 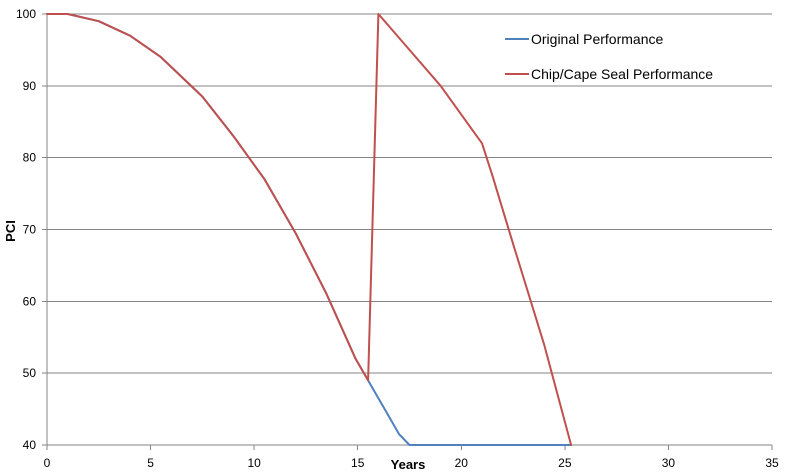 What do you see at coordinates (408, 464) in the screenshot?
I see `x-axis-label: Years` at bounding box center [408, 464].